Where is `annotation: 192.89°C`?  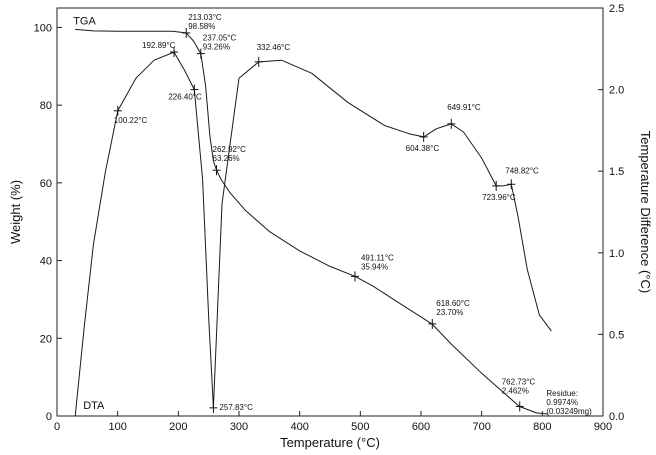 annotation: 192.89°C is located at coordinates (160, 49).